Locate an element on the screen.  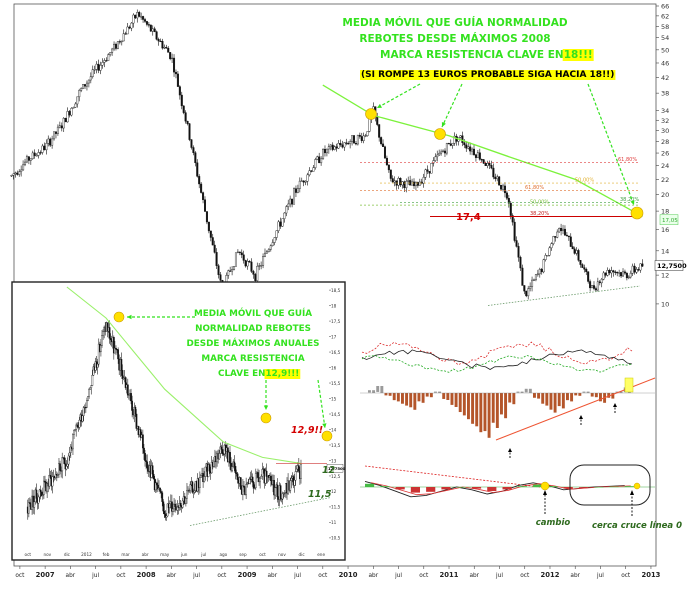
inset-y-tick-label: 17 is located at coordinates (334, 336).